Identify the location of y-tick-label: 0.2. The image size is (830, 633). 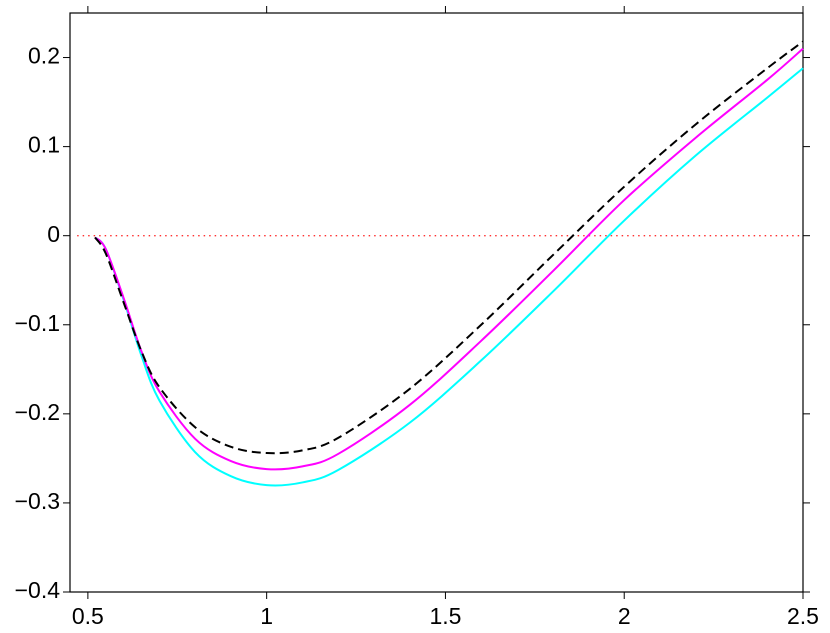
(44, 56).